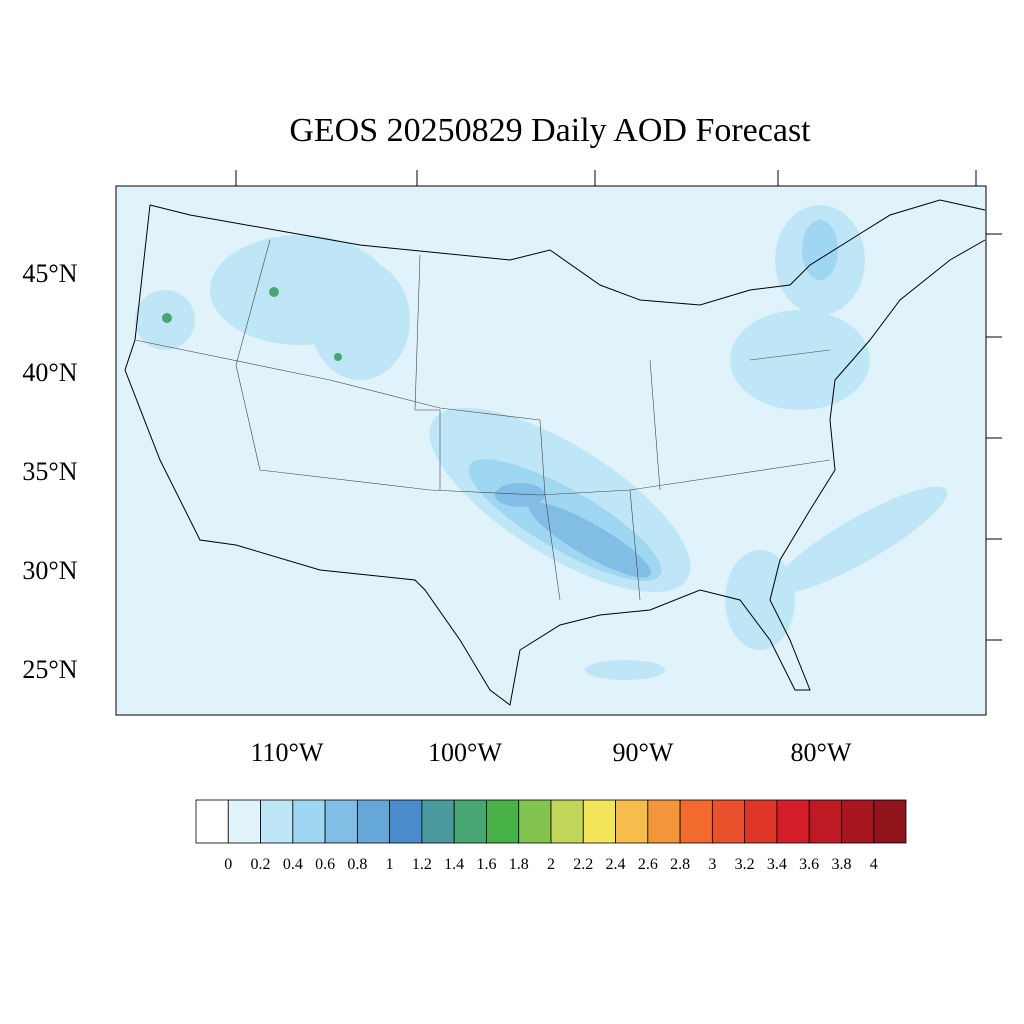 The width and height of the screenshot is (1024, 1024). What do you see at coordinates (745, 864) in the screenshot?
I see `colorbar-label: 3.2` at bounding box center [745, 864].